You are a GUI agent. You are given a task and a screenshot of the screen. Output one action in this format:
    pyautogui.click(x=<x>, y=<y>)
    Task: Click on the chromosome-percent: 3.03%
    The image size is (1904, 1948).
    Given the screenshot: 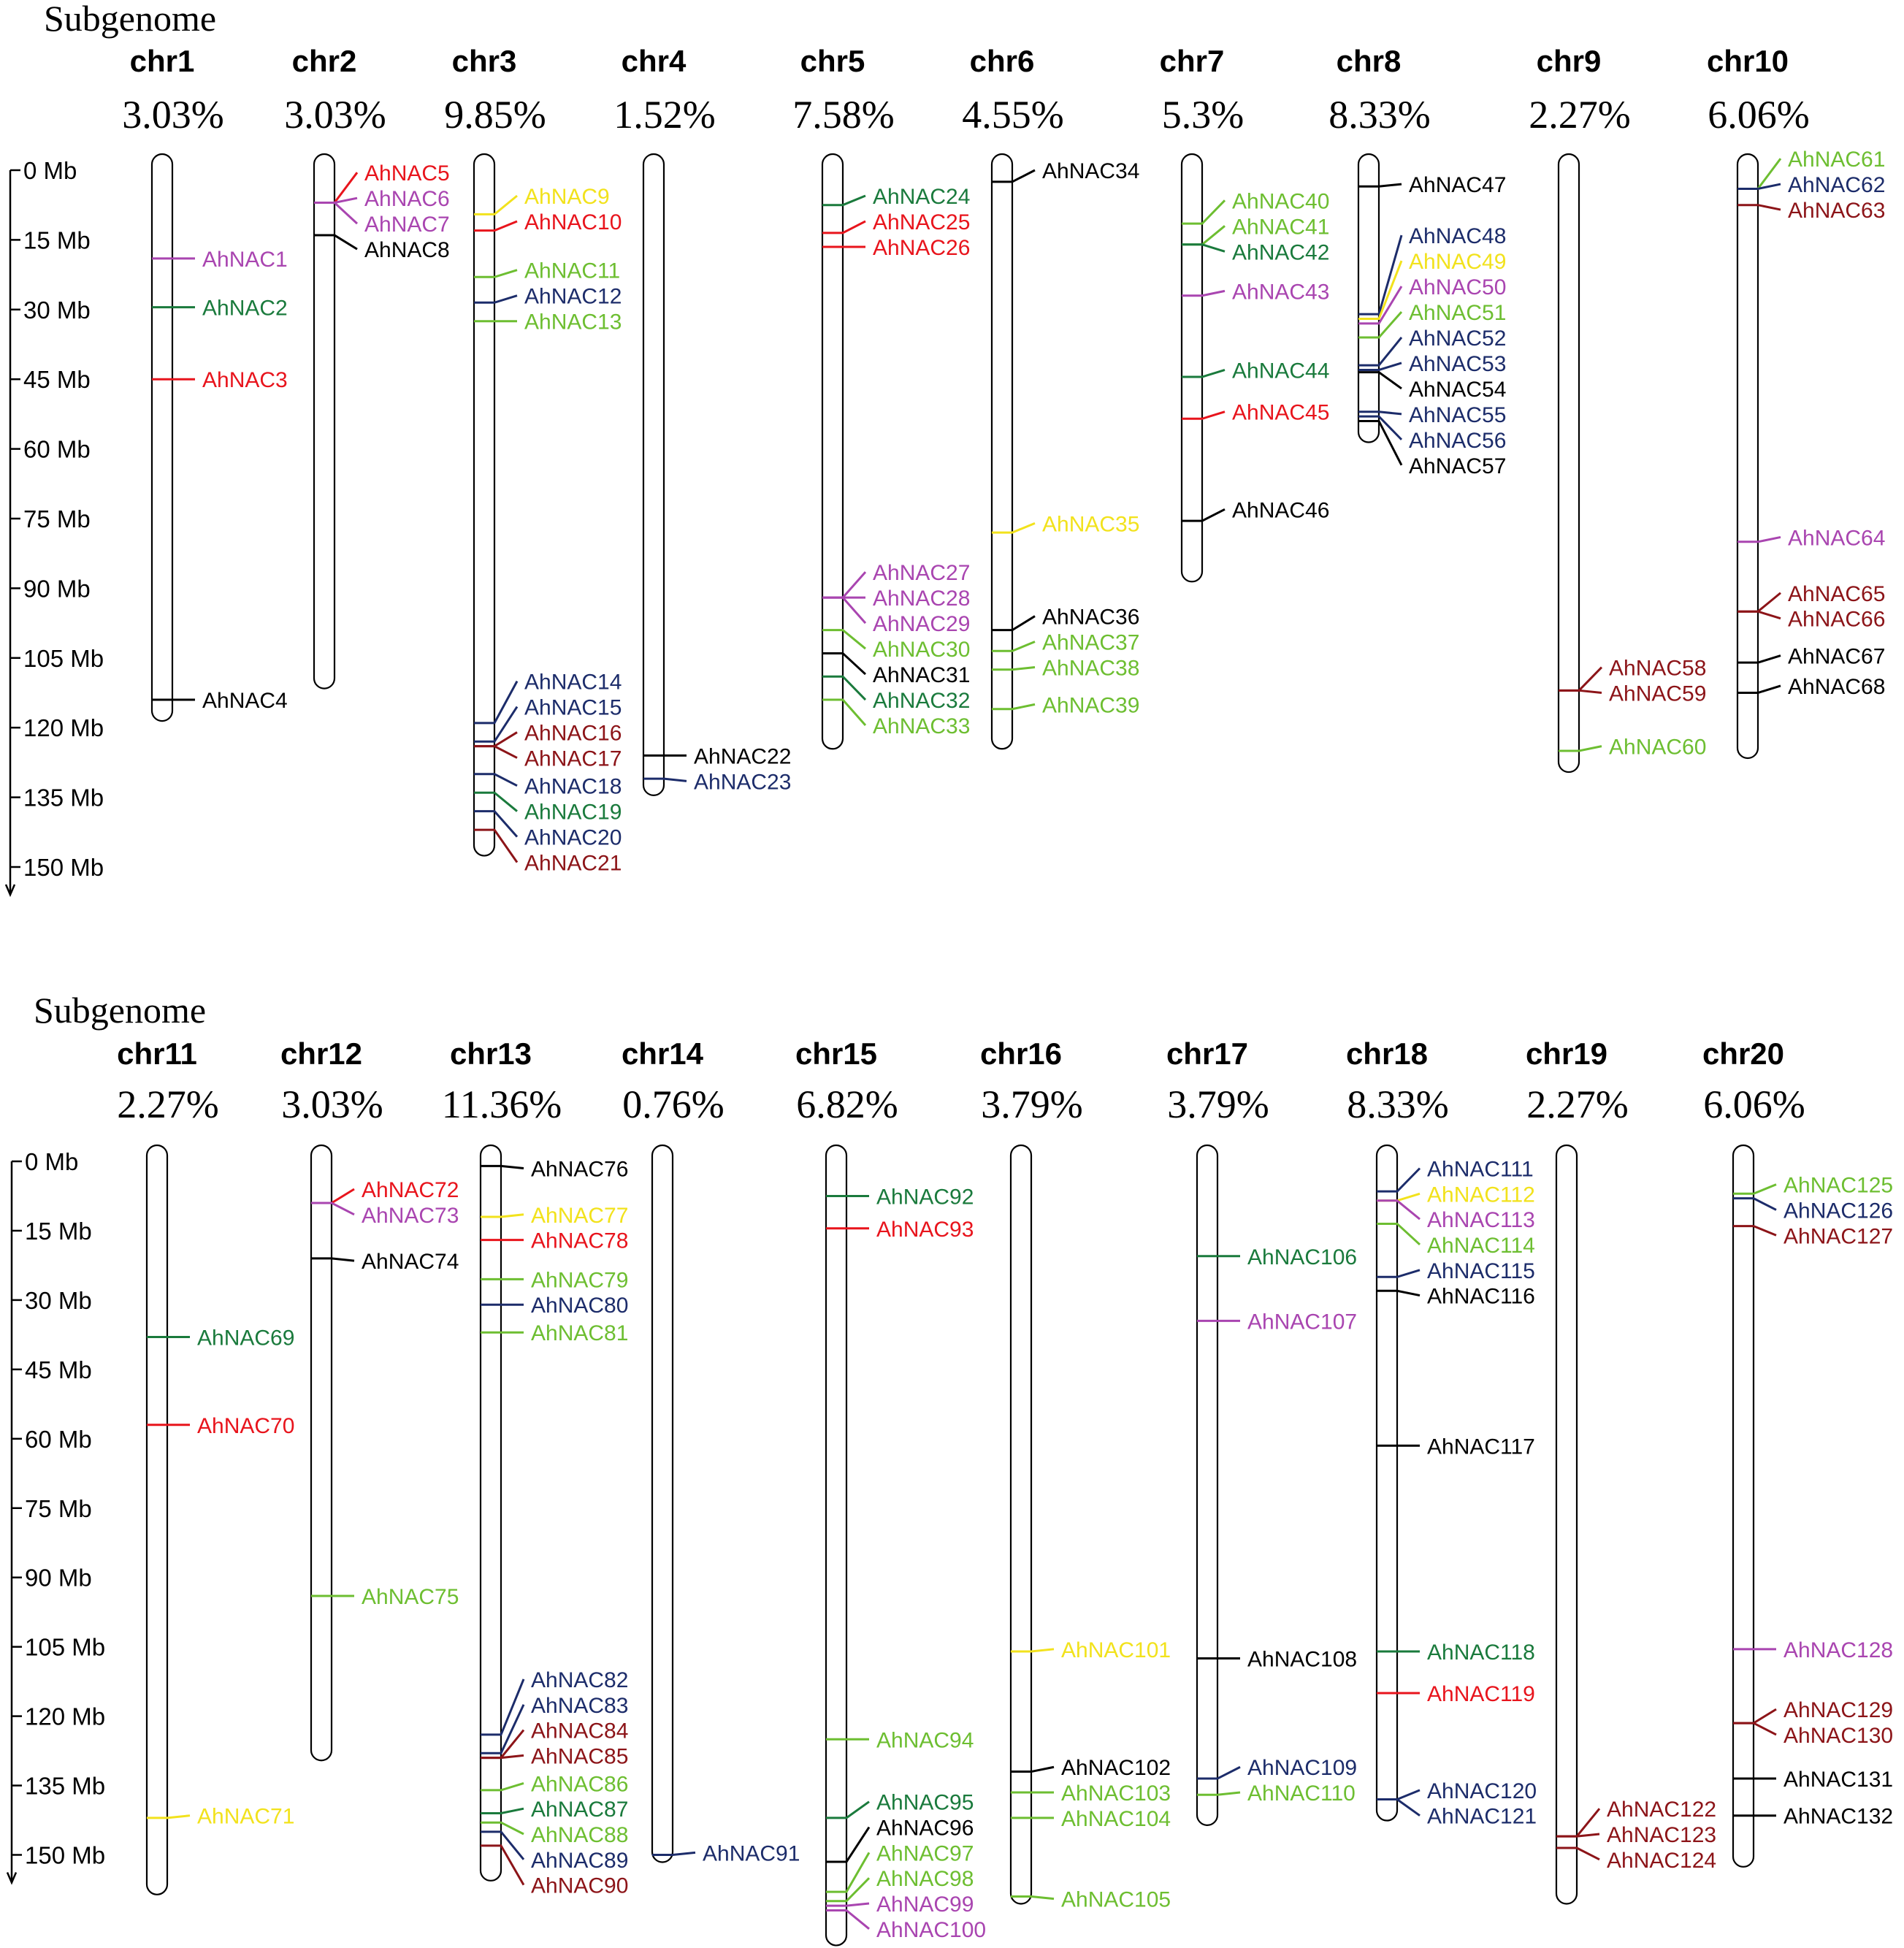 What is the action you would take?
    pyautogui.click(x=173, y=115)
    